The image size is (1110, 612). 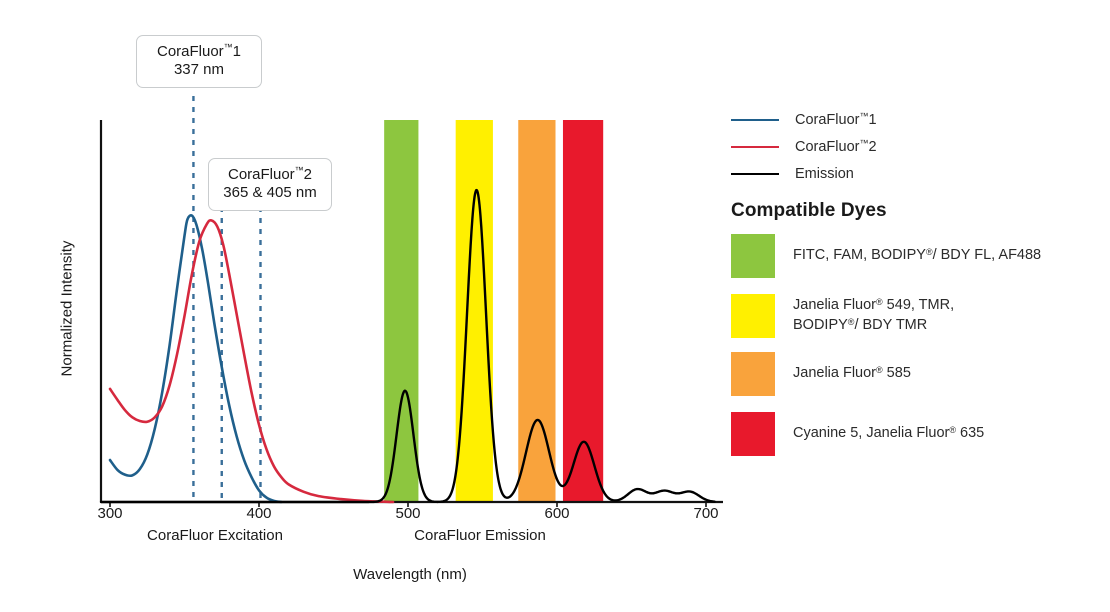 I want to click on curve-corafluor2, so click(x=251, y=361).